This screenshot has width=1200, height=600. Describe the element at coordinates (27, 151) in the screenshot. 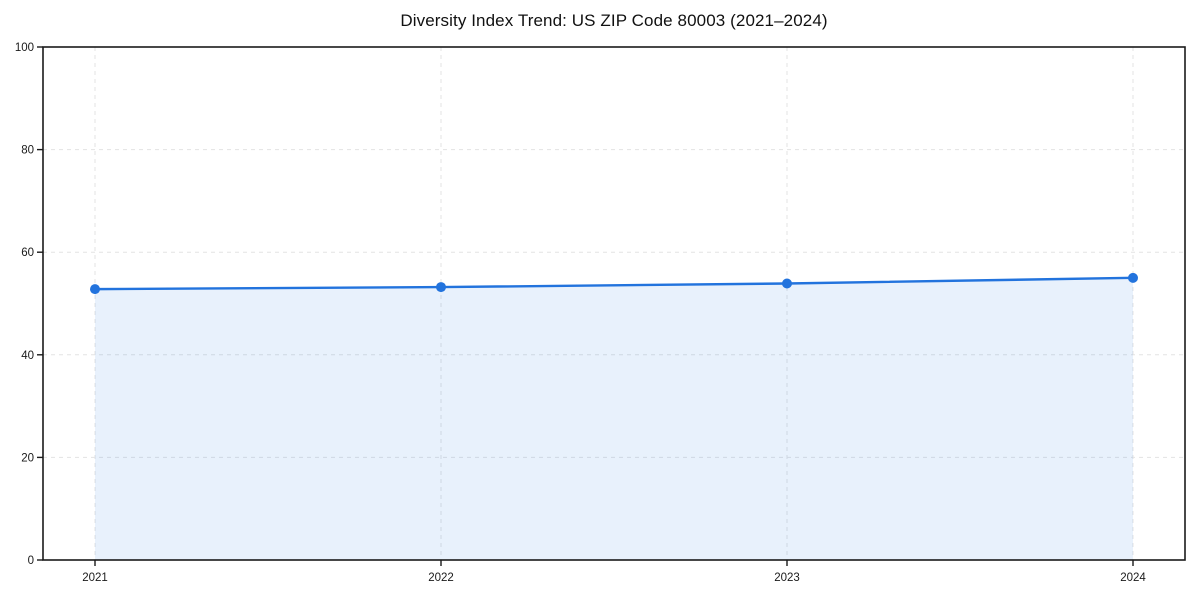

I see `y-tick-label: 80` at that location.